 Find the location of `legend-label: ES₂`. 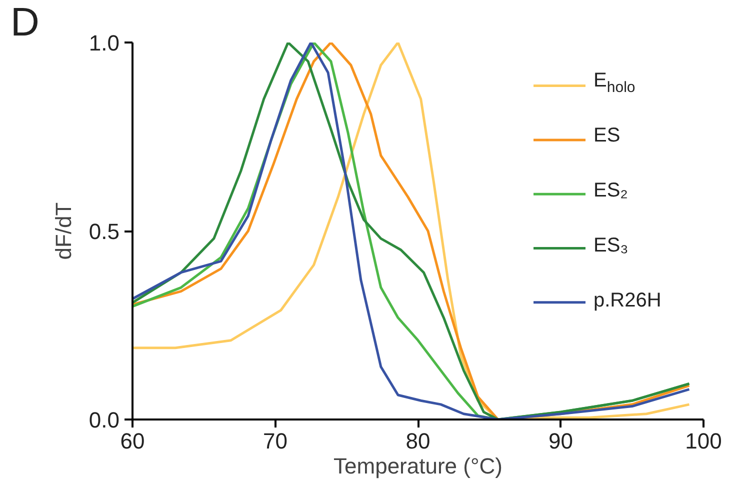

legend-label: ES₂ is located at coordinates (611, 191).